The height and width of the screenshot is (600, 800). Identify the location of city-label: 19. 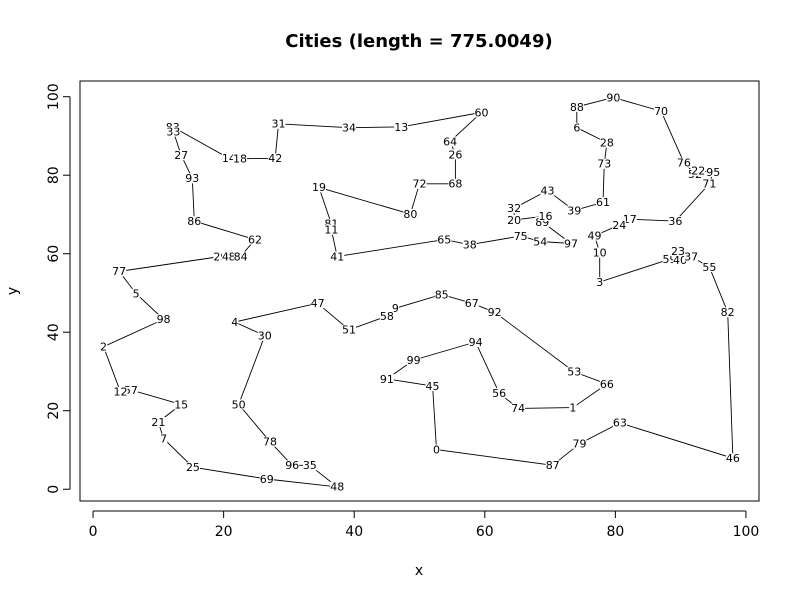
(319, 187).